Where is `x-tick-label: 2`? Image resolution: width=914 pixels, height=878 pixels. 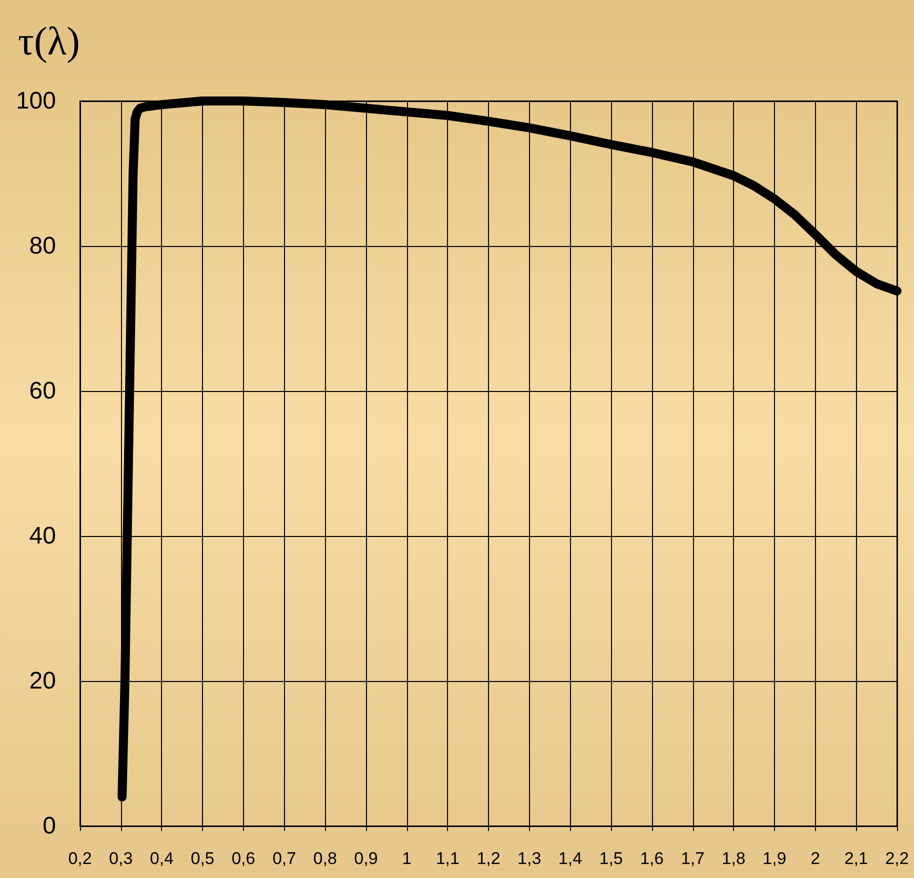 x-tick-label: 2 is located at coordinates (815, 858).